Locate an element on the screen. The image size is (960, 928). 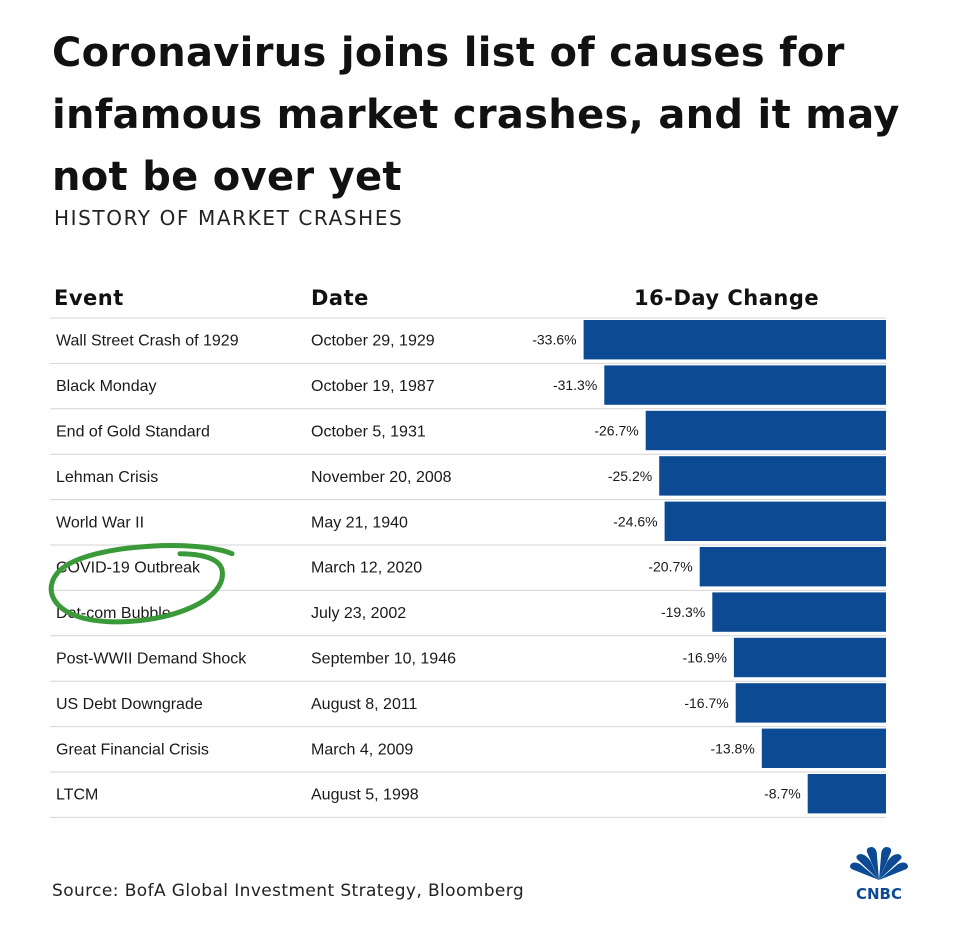
date-label: March 12, 2020 is located at coordinates (366, 568).